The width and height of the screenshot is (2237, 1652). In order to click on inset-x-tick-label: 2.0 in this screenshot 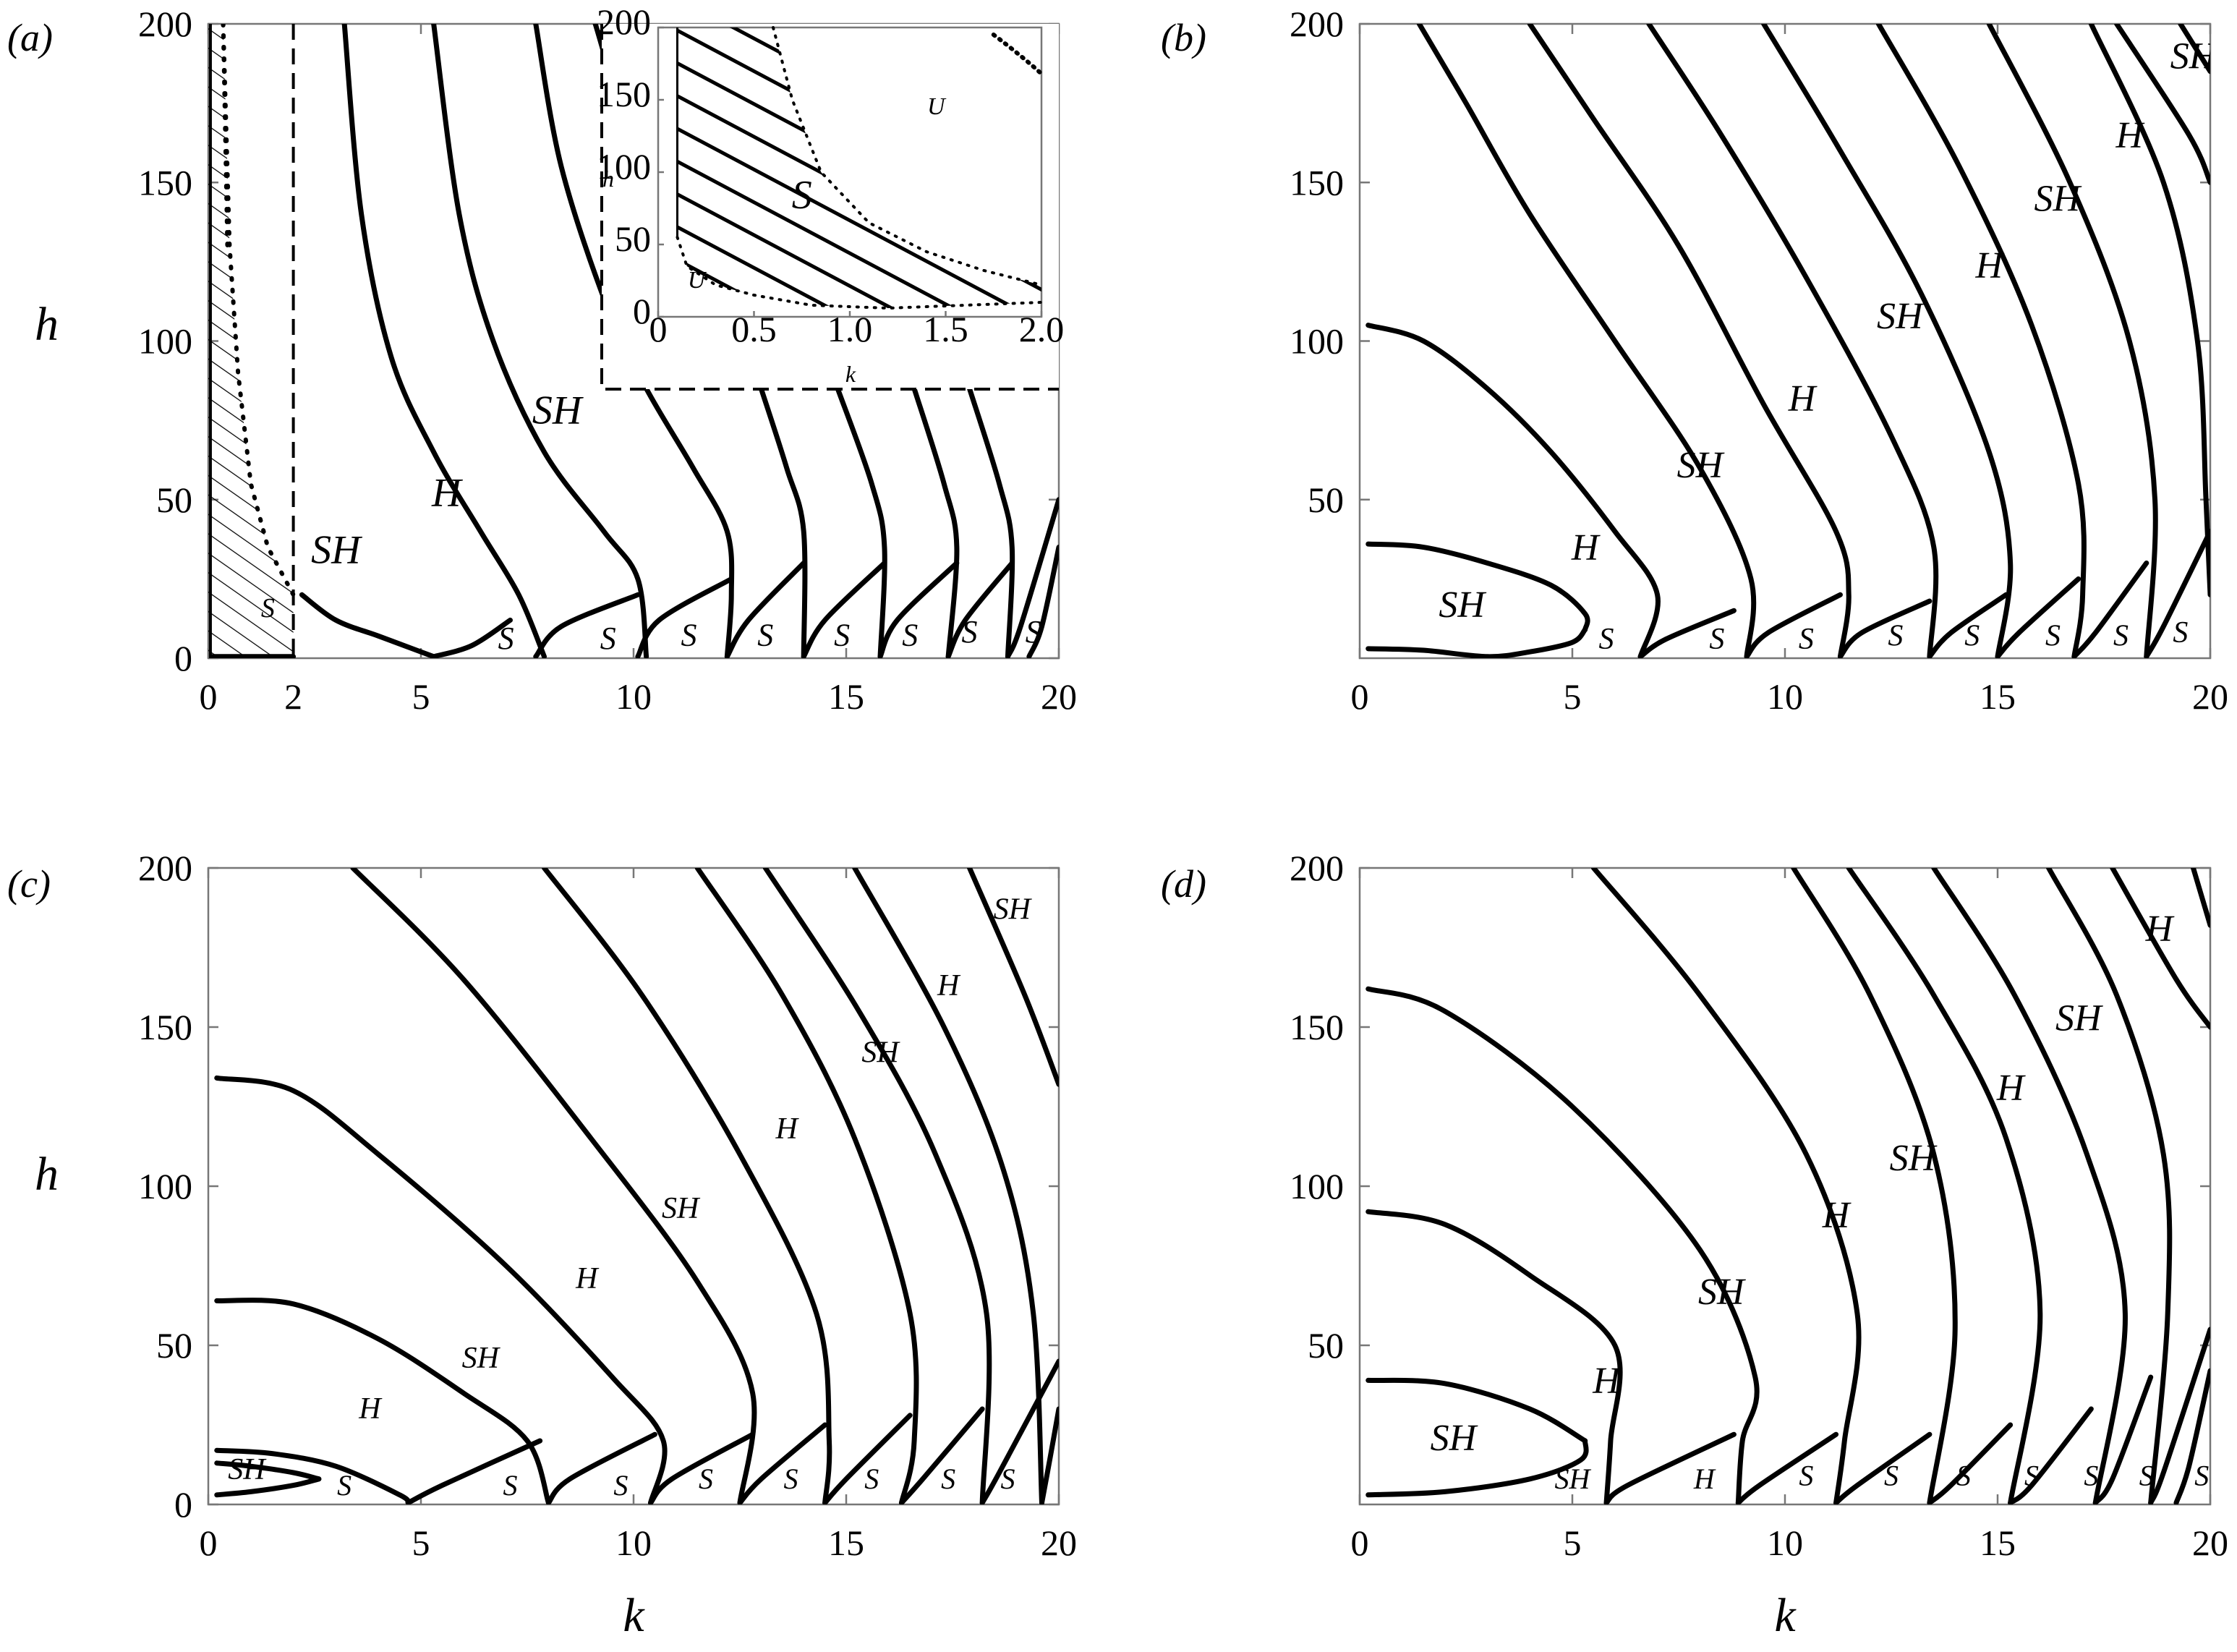, I will do `click(1042, 329)`.